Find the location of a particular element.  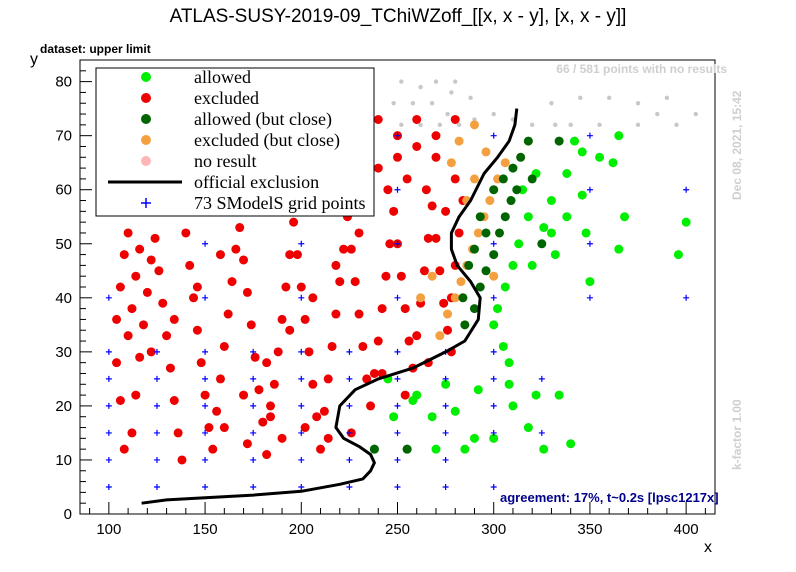

agreement-annotation: agreement: 17%, t~0.2s [lpsc1217x] is located at coordinates (609, 497).